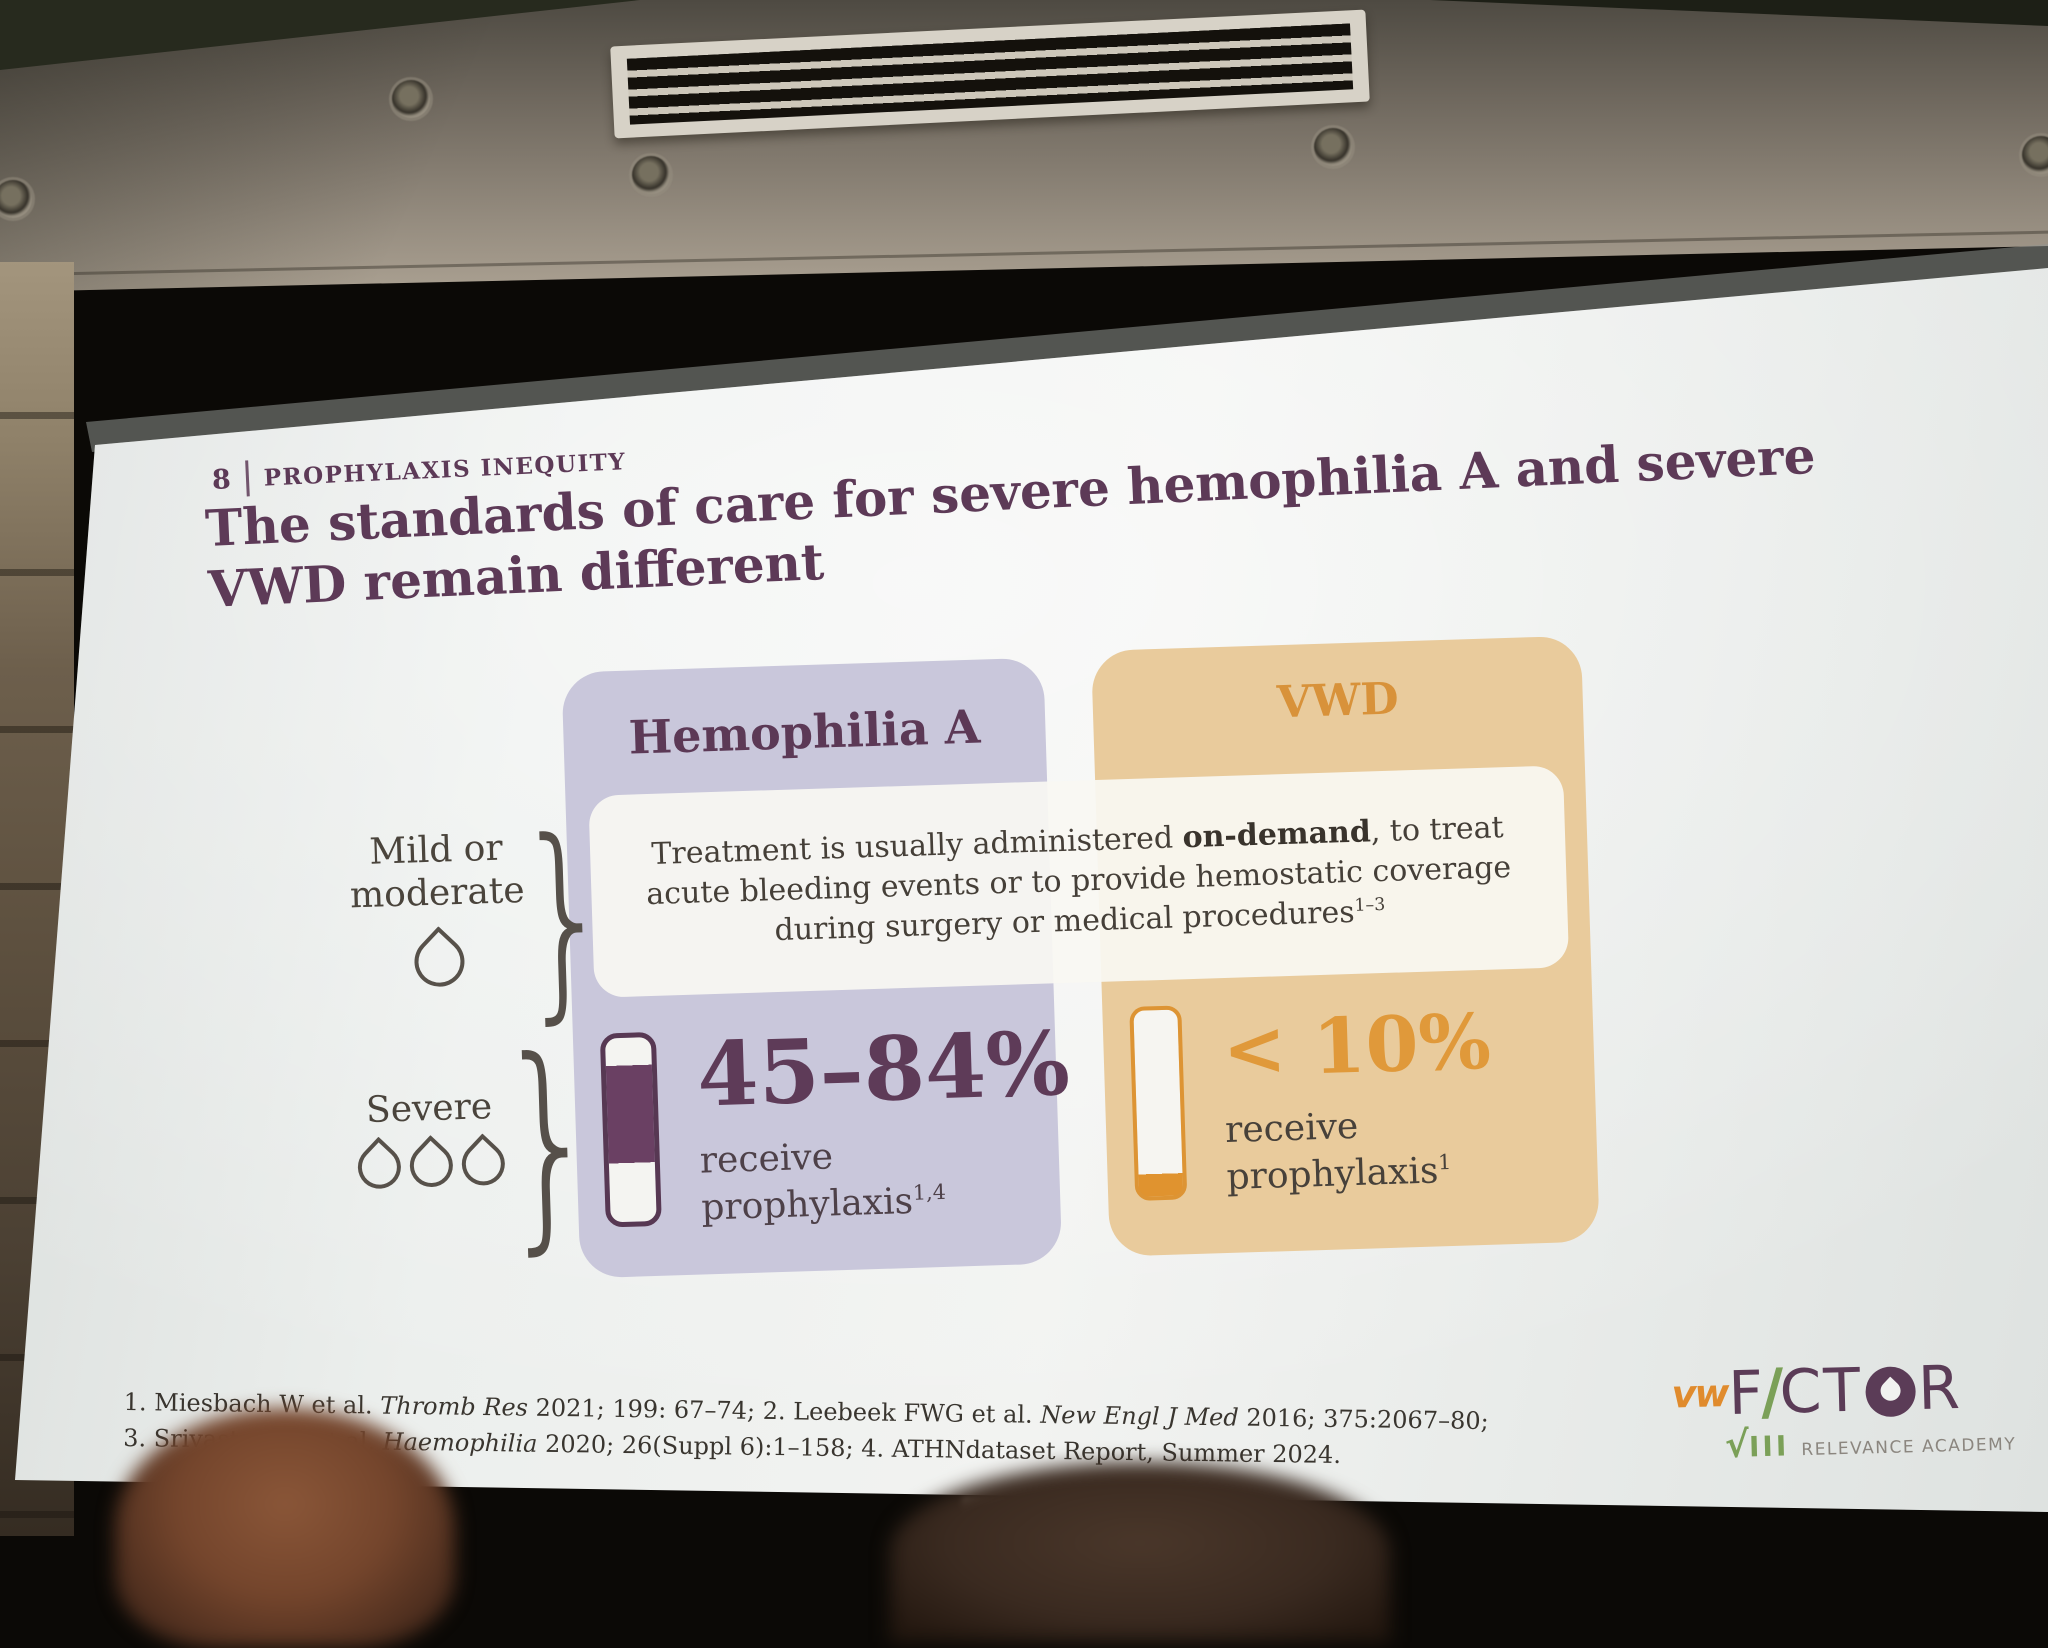  What do you see at coordinates (436, 850) in the screenshot?
I see `mild-label-line1: Mild or` at bounding box center [436, 850].